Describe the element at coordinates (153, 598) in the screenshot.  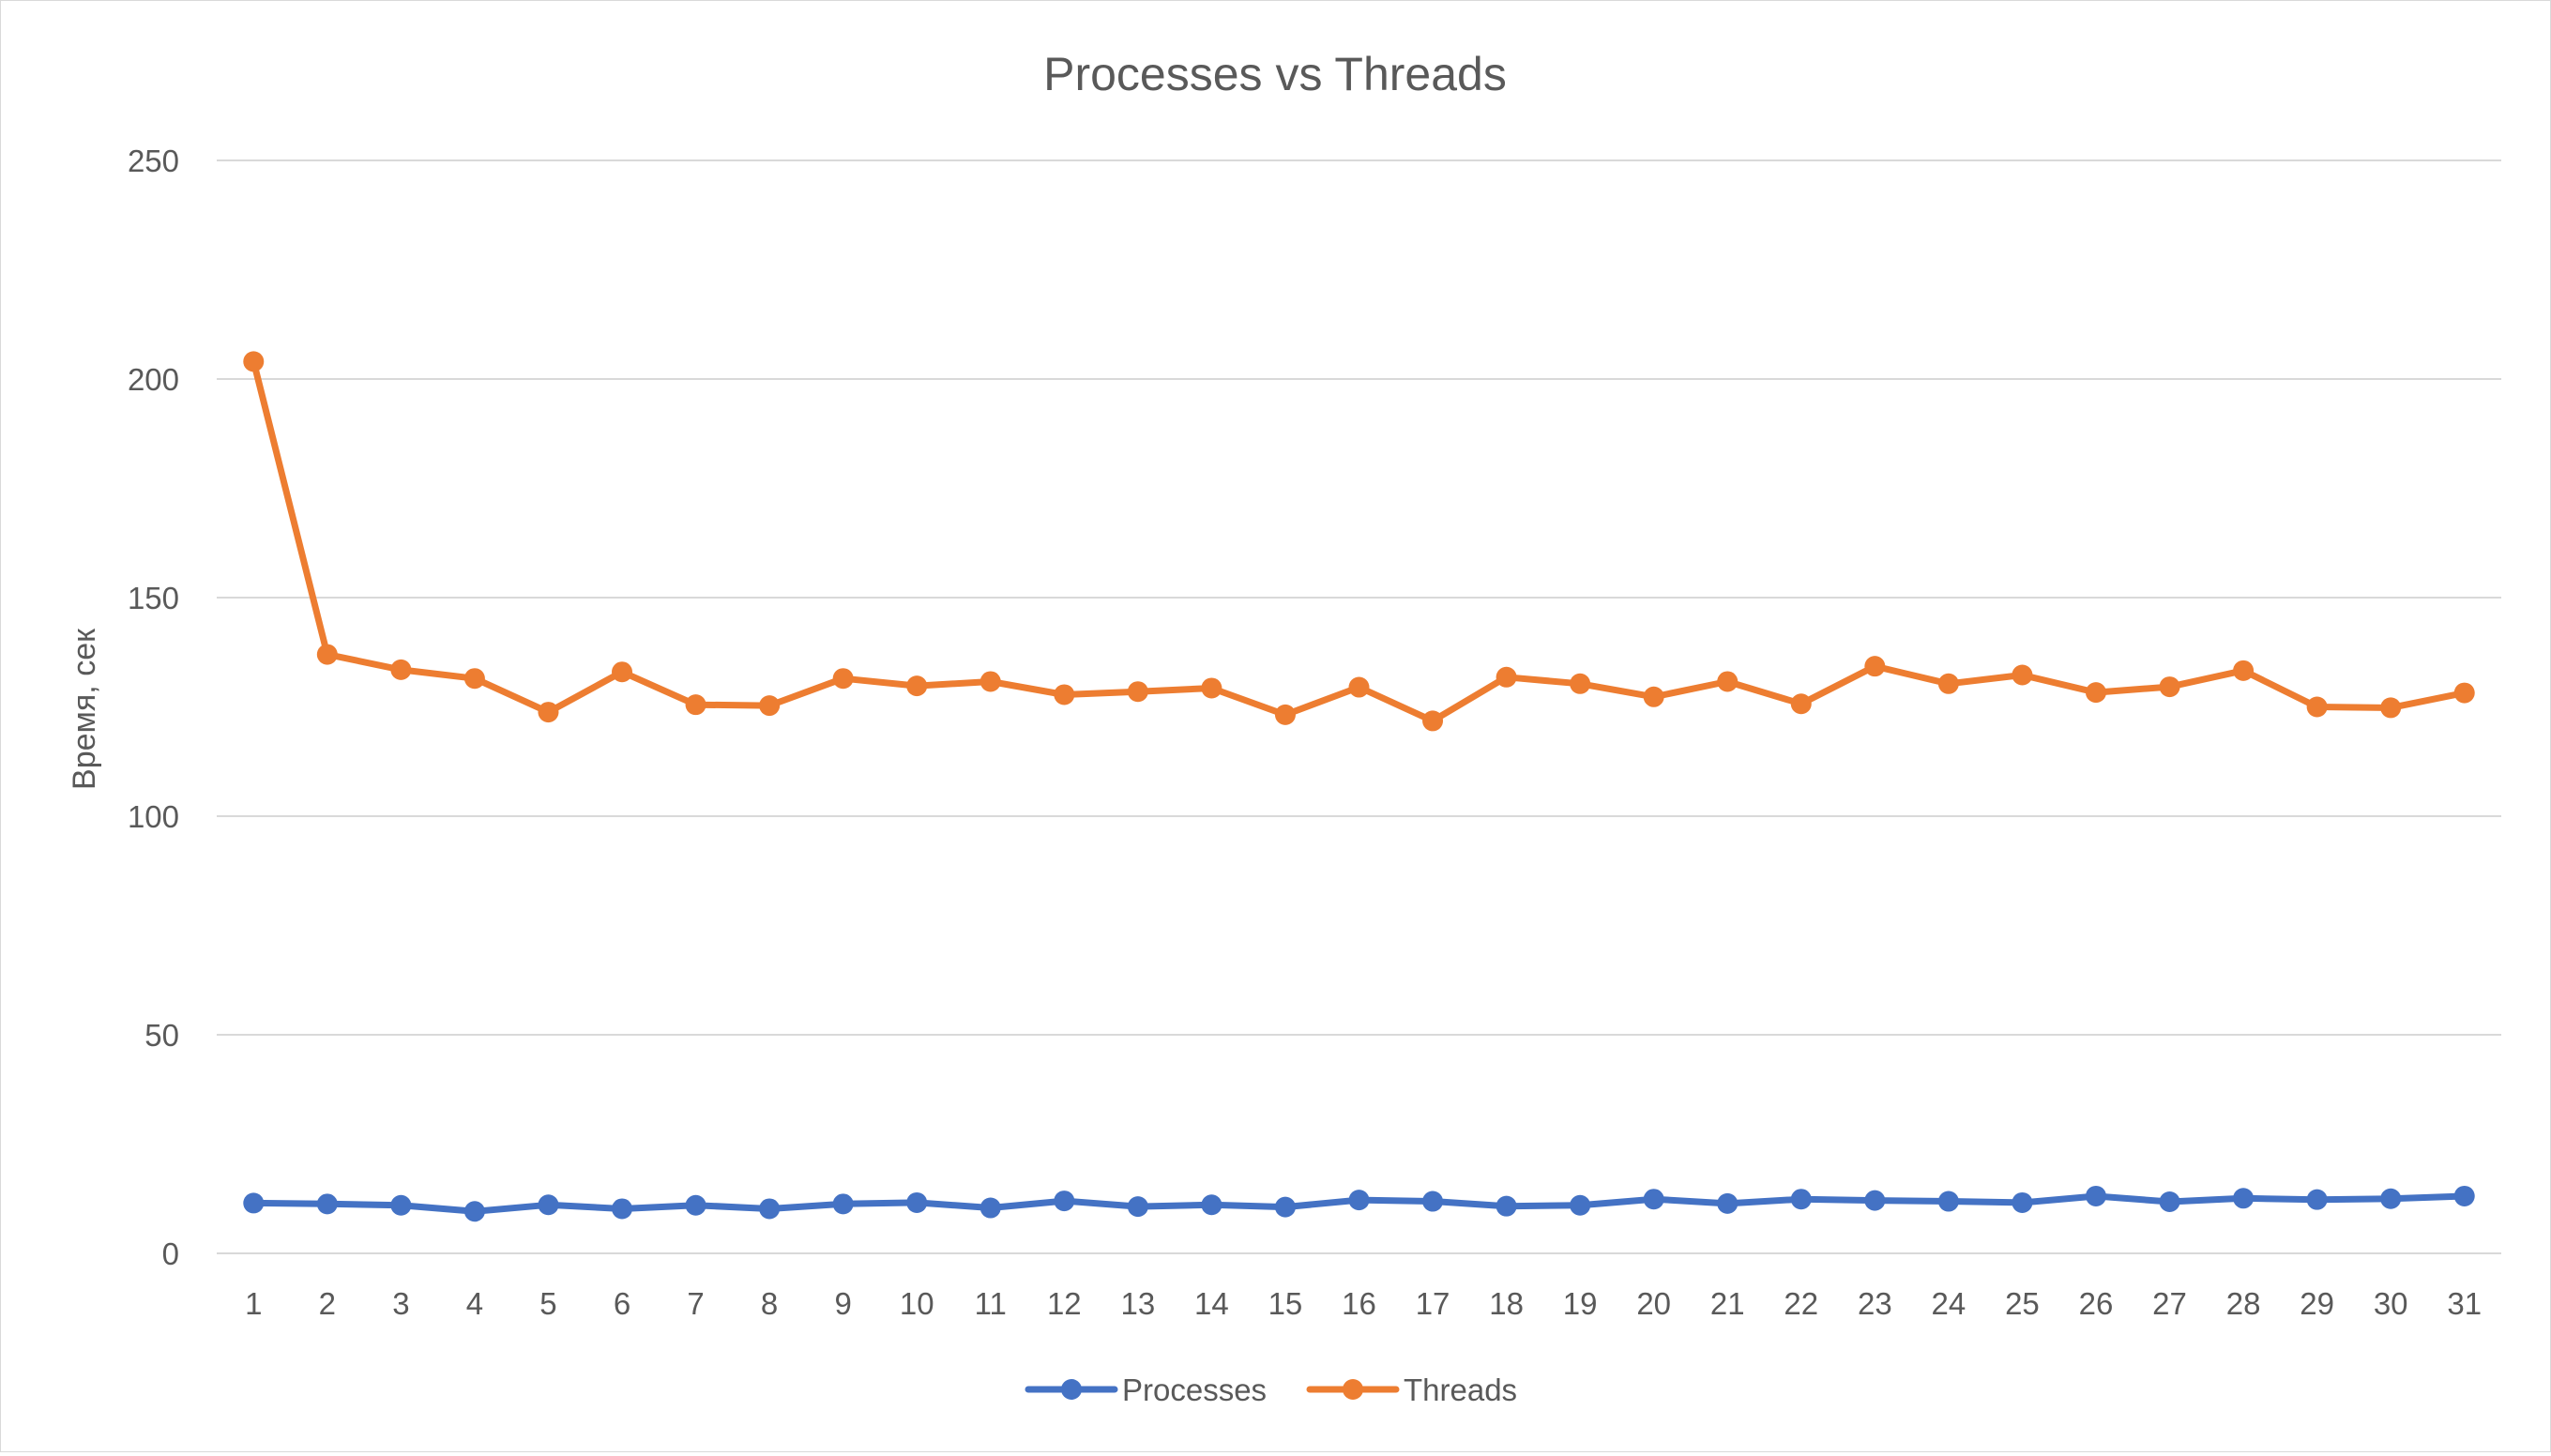
I see `y-tick-label: 150` at that location.